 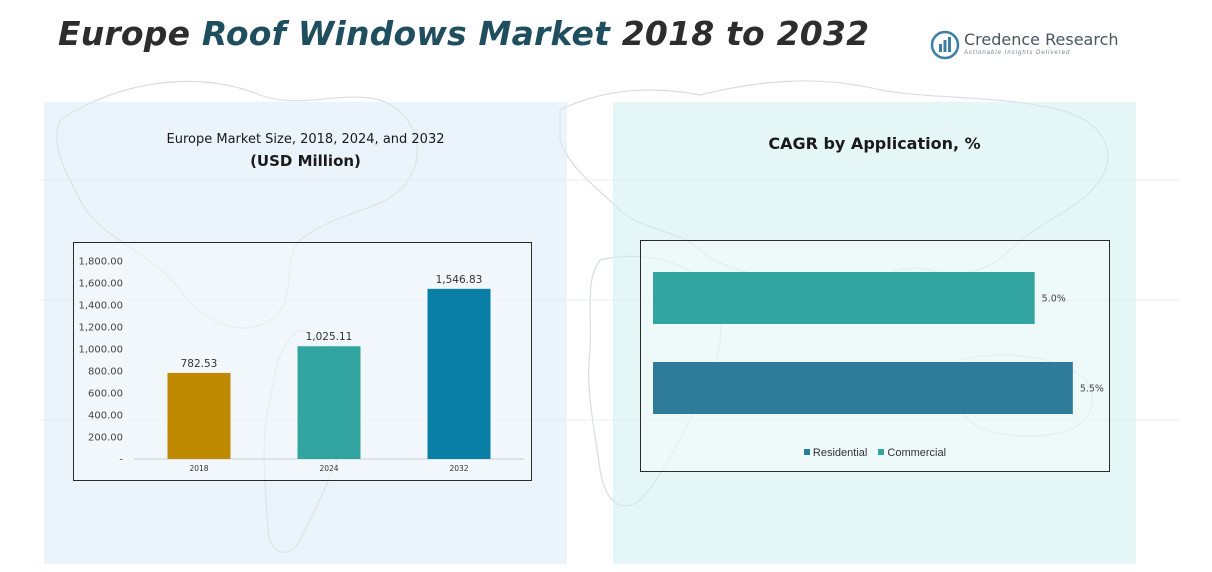 What do you see at coordinates (100, 262) in the screenshot?
I see `y-tick-label: 1,800.00` at bounding box center [100, 262].